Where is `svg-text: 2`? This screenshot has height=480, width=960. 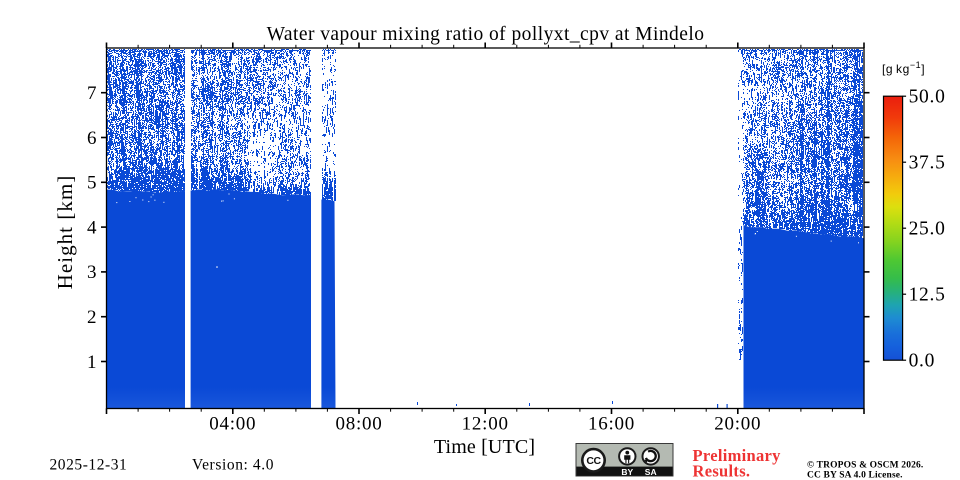 svg-text: 2 is located at coordinates (92, 317).